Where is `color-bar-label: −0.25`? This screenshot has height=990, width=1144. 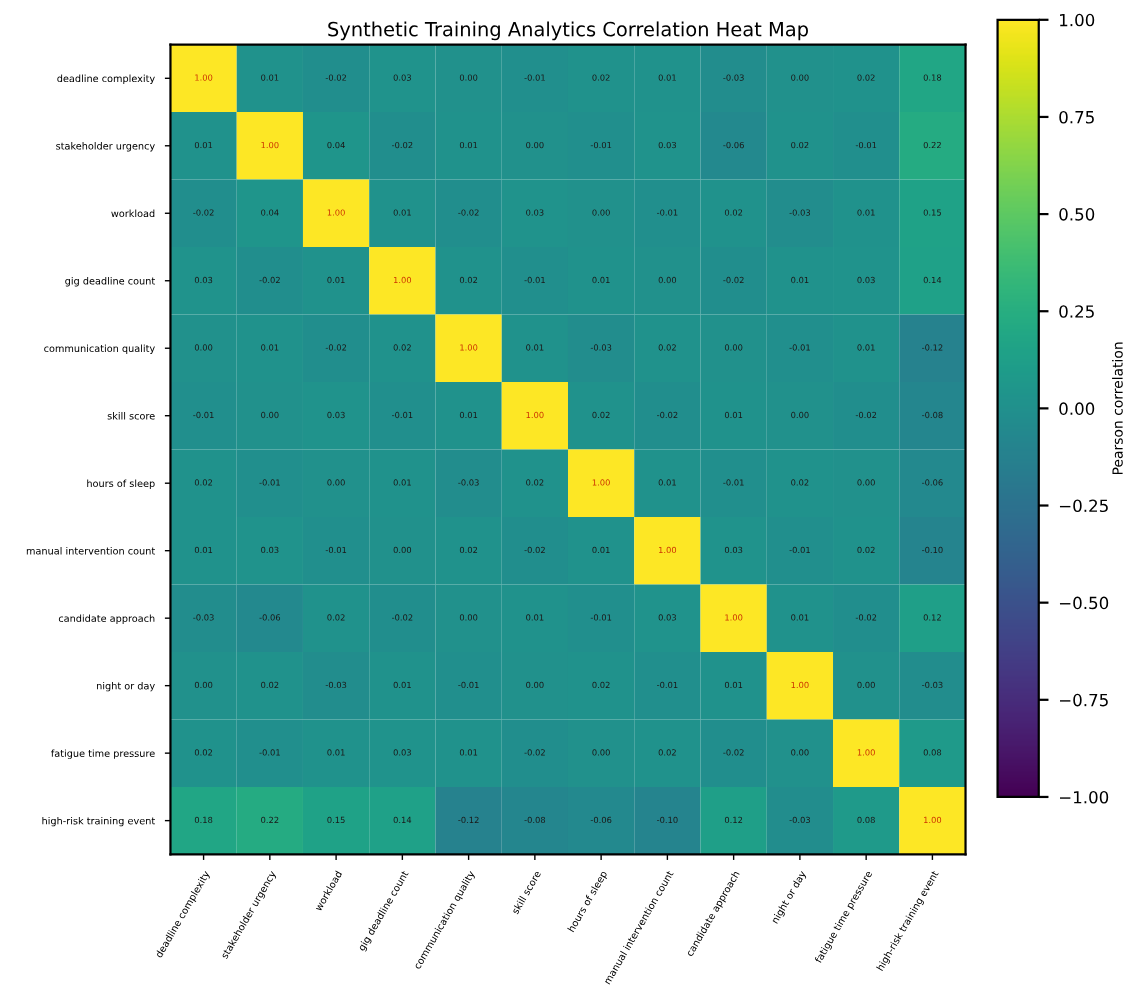
color-bar-label: −0.25 is located at coordinates (1083, 506).